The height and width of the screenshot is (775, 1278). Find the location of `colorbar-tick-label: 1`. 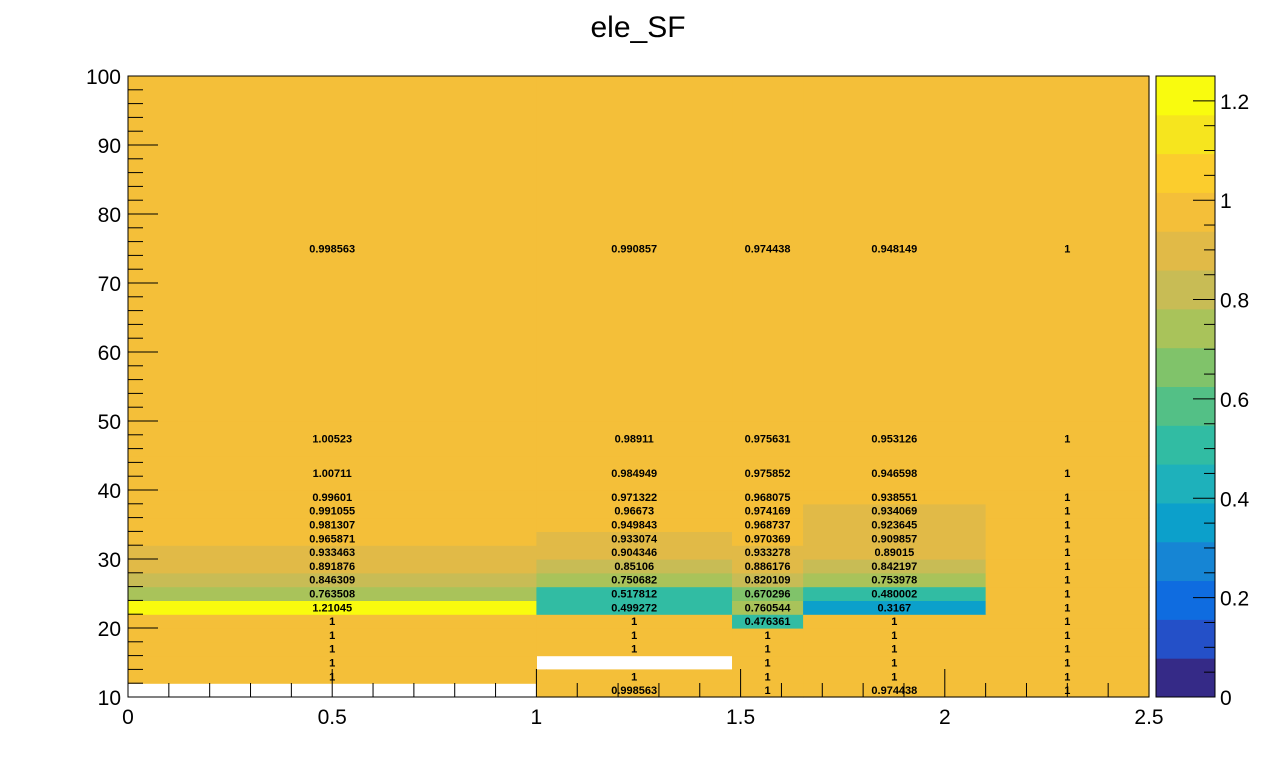

colorbar-tick-label: 1 is located at coordinates (1226, 201).